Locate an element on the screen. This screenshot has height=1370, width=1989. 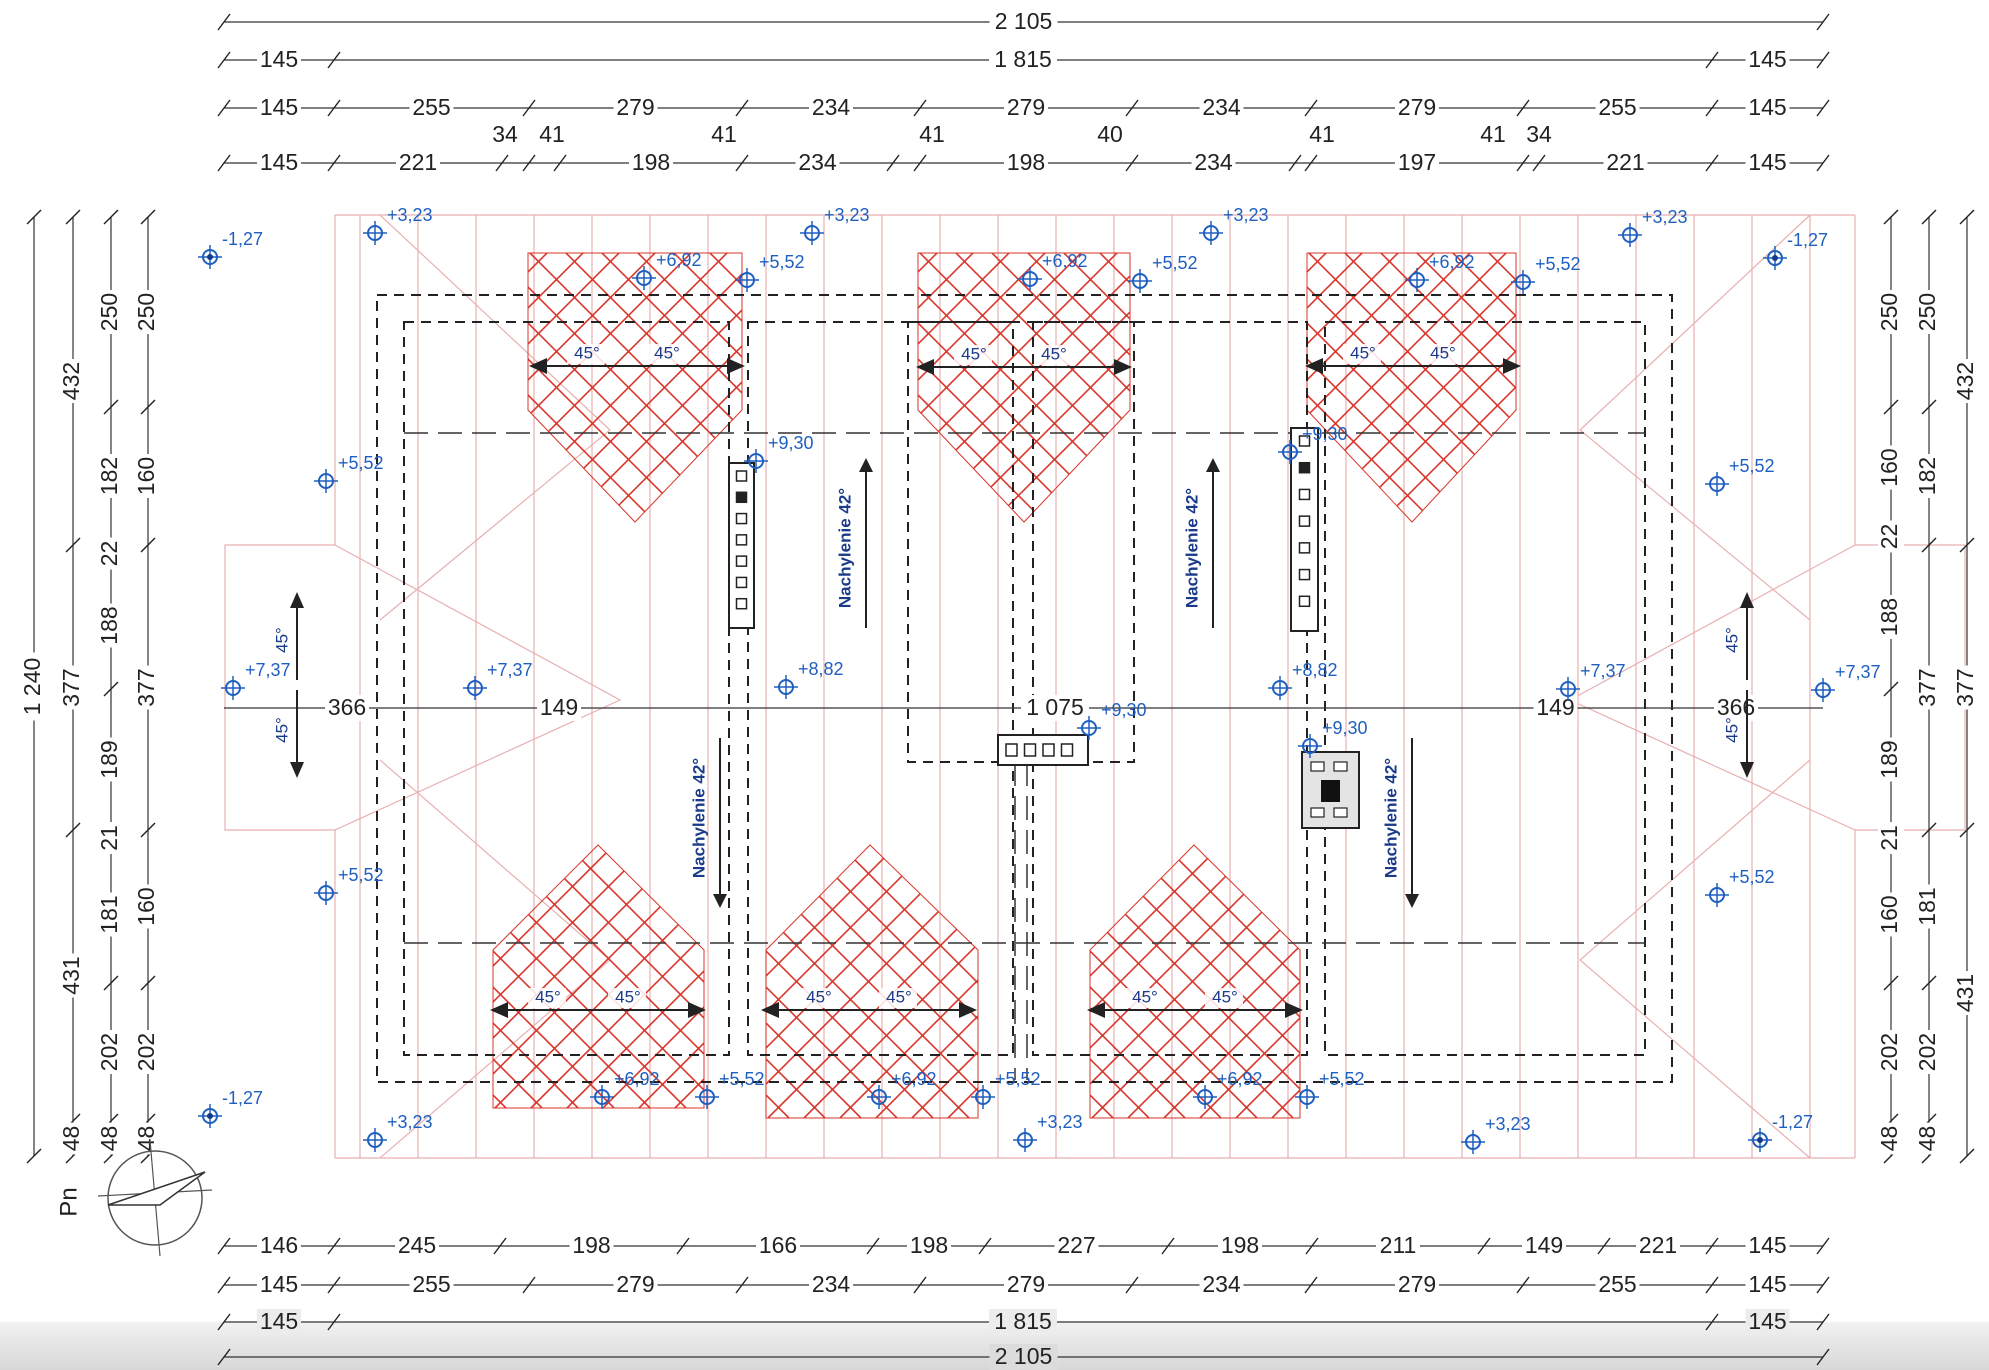
level-marker: +9,30 is located at coordinates (1333, 738).